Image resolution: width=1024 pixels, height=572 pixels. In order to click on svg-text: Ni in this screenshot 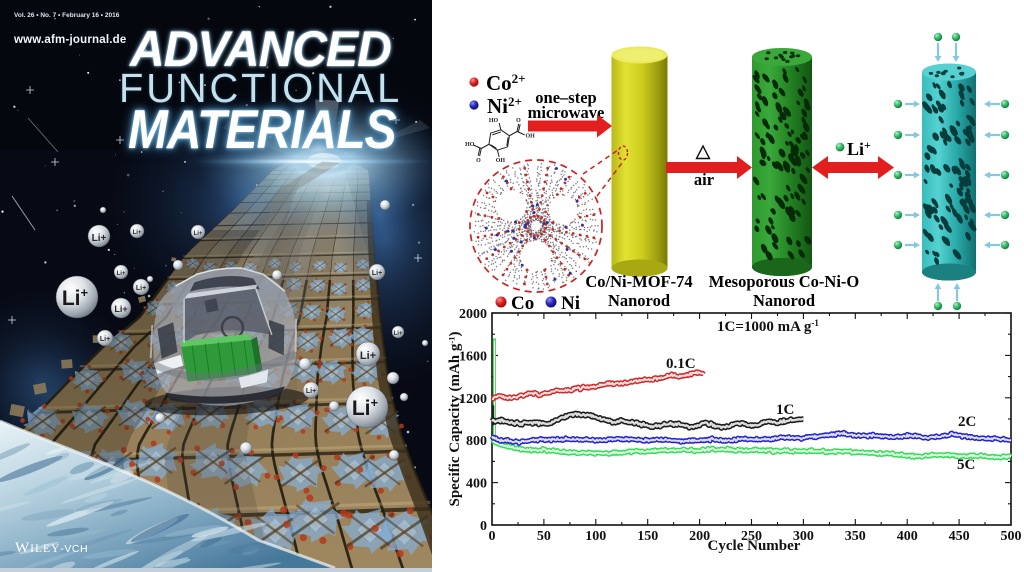, I will do `click(570, 303)`.